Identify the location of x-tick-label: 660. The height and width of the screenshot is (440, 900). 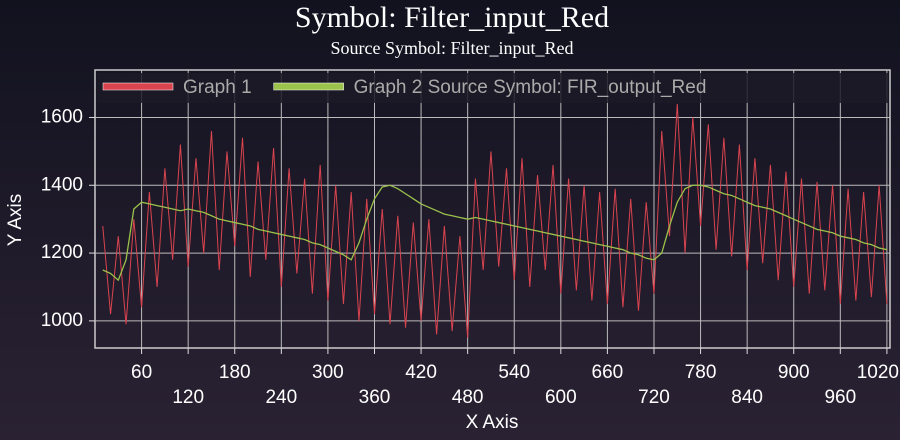
(608, 372).